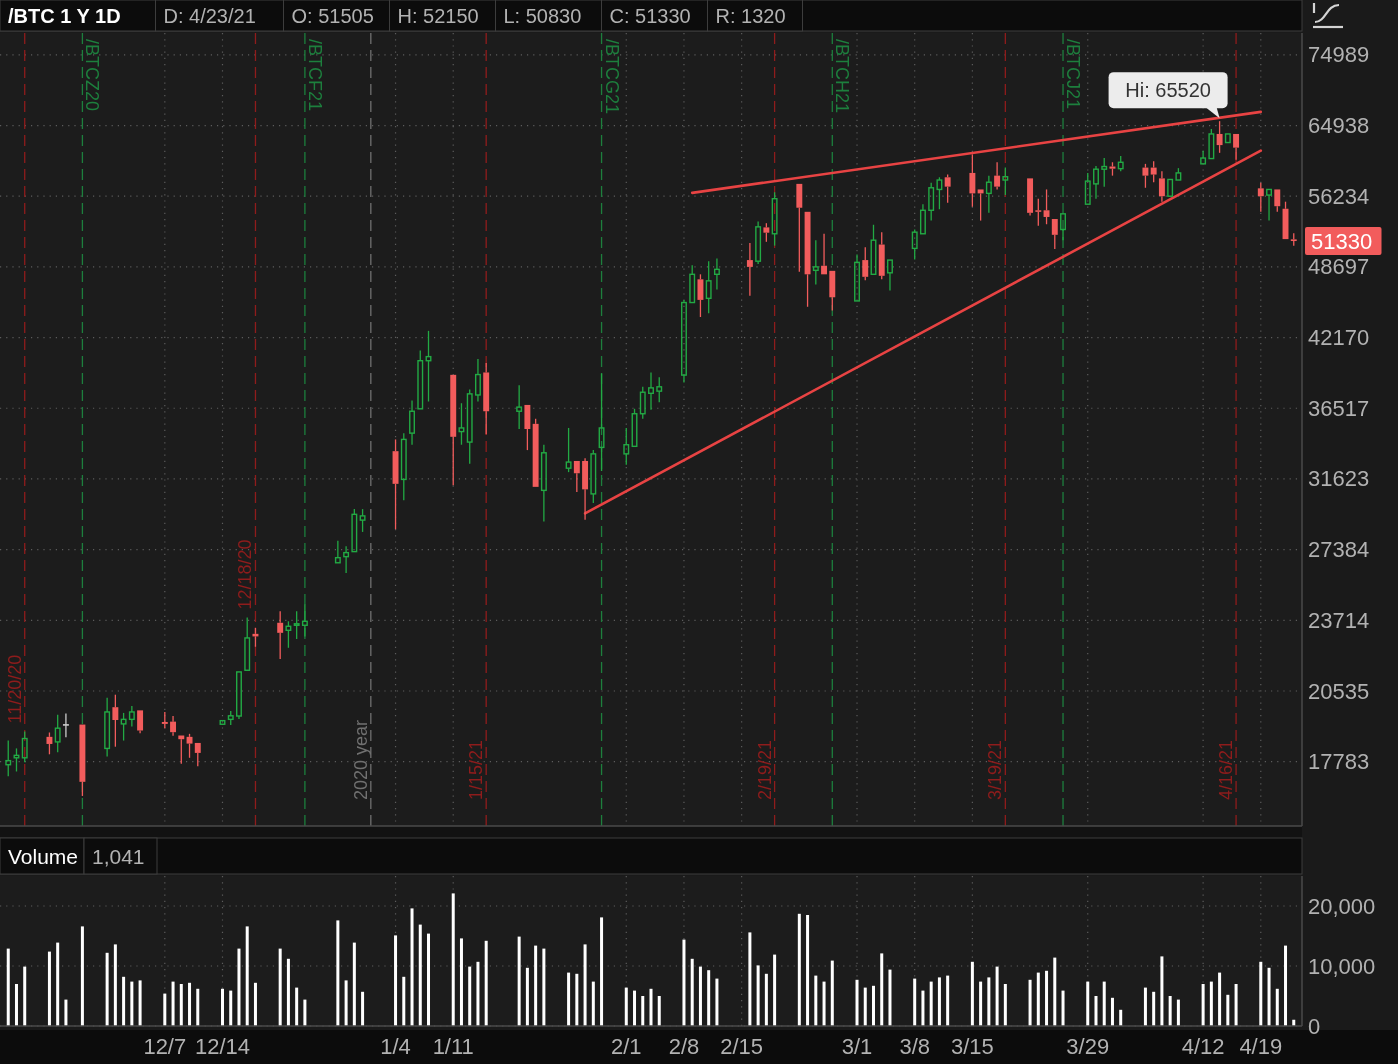 Image resolution: width=1398 pixels, height=1064 pixels. Describe the element at coordinates (245, 574) in the screenshot. I see `ref-line-label: 12/18/20` at that location.